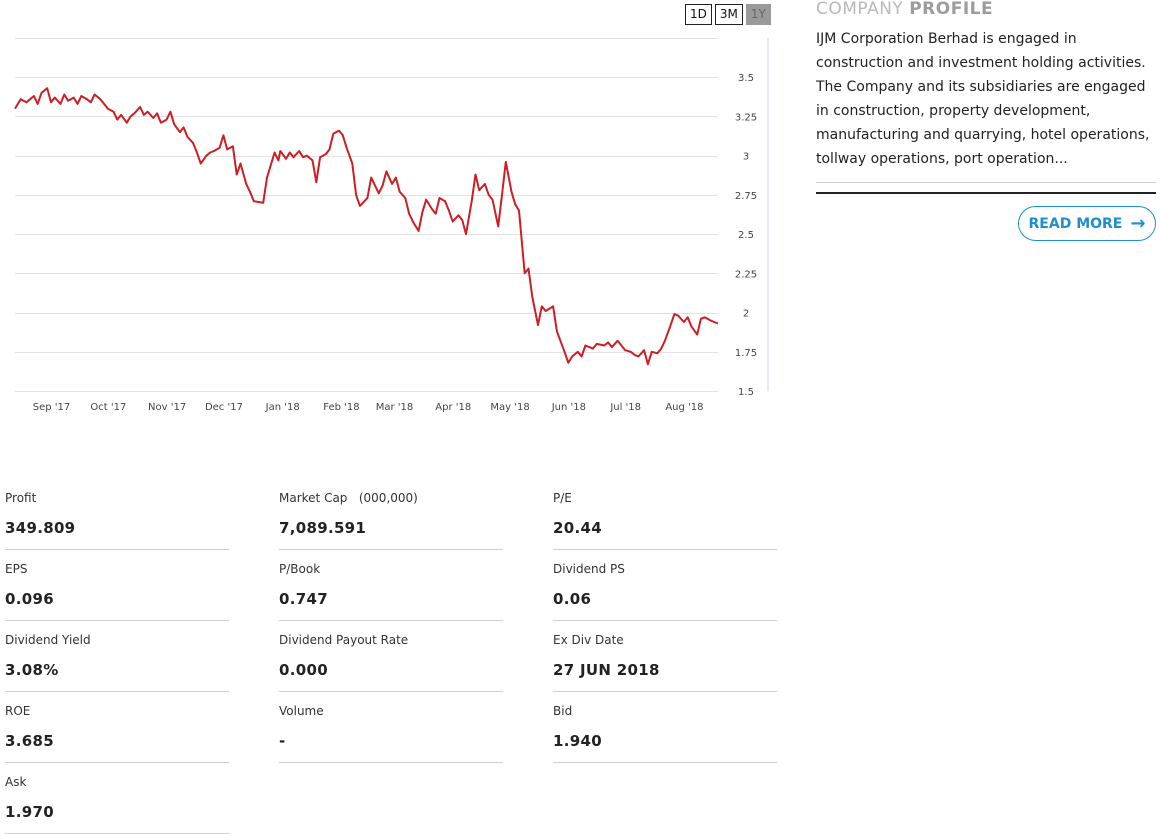 This screenshot has width=1161, height=834. What do you see at coordinates (391, 514) in the screenshot?
I see `stat-market-cap: Market Cap (000,000) 7,089.591` at bounding box center [391, 514].